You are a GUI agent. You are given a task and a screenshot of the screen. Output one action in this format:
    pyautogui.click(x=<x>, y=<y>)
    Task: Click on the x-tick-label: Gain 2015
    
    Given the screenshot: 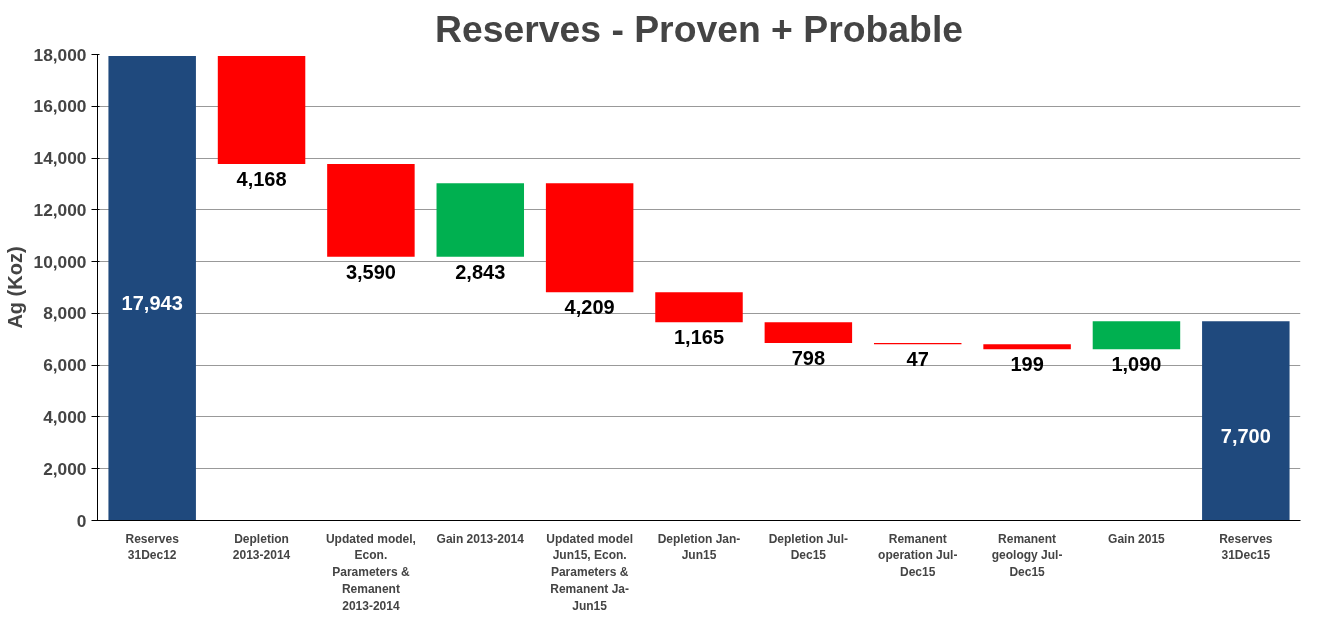 What is the action you would take?
    pyautogui.click(x=1137, y=538)
    